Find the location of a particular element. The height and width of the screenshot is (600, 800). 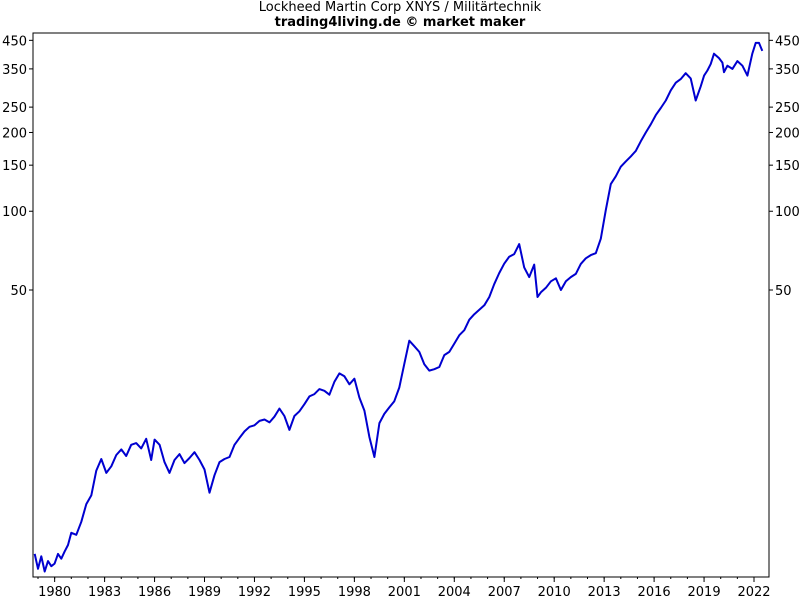

x-tick-label: 2016 is located at coordinates (654, 592).